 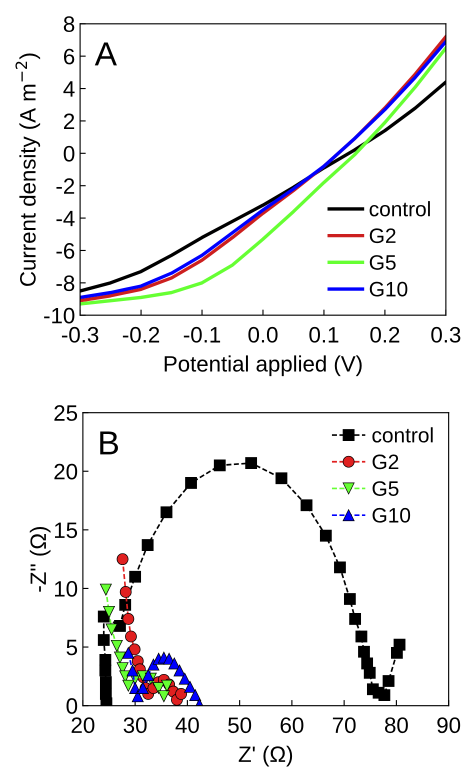 What do you see at coordinates (202, 334) in the screenshot?
I see `x-tick-label: -0.1` at bounding box center [202, 334].